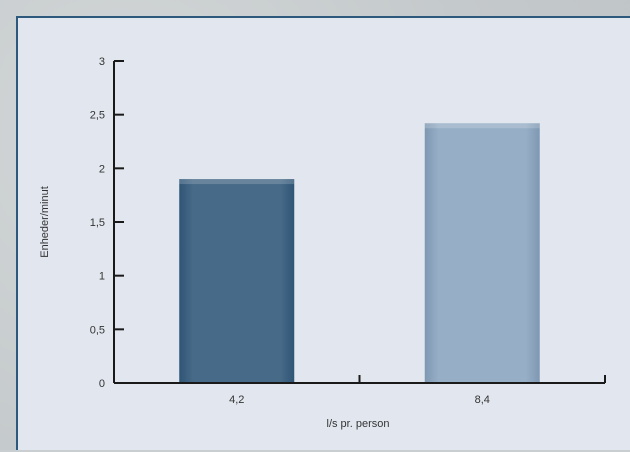 This screenshot has width=630, height=452. Describe the element at coordinates (97, 223) in the screenshot. I see `y-tick-label: 1,5` at that location.